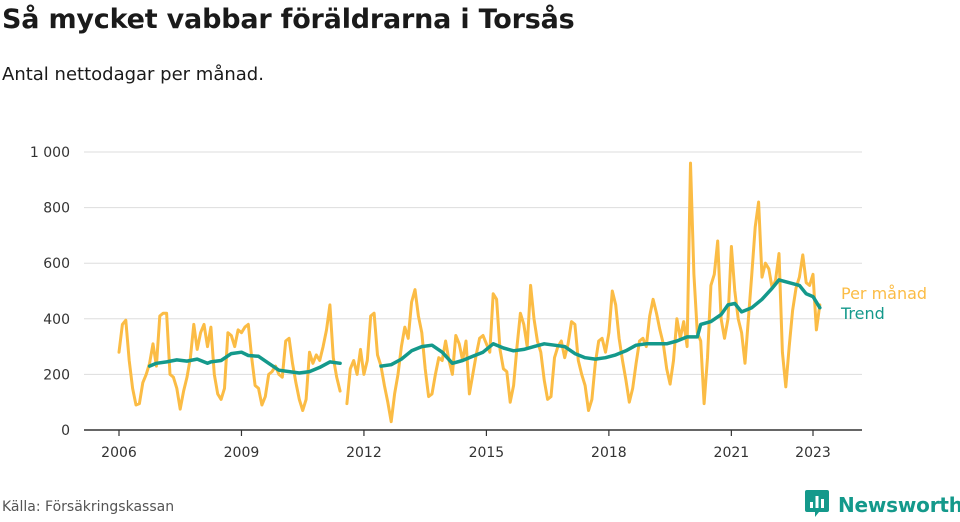 Image resolution: width=960 pixels, height=522 pixels. What do you see at coordinates (364, 453) in the screenshot?
I see `x-tick-label: 2012` at bounding box center [364, 453].